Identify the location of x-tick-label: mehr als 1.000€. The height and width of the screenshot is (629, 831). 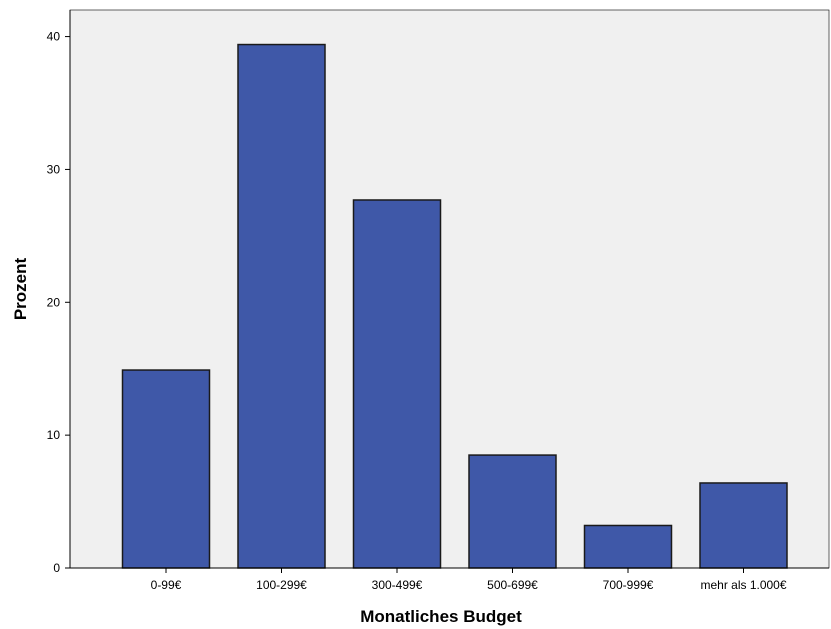
(743, 585).